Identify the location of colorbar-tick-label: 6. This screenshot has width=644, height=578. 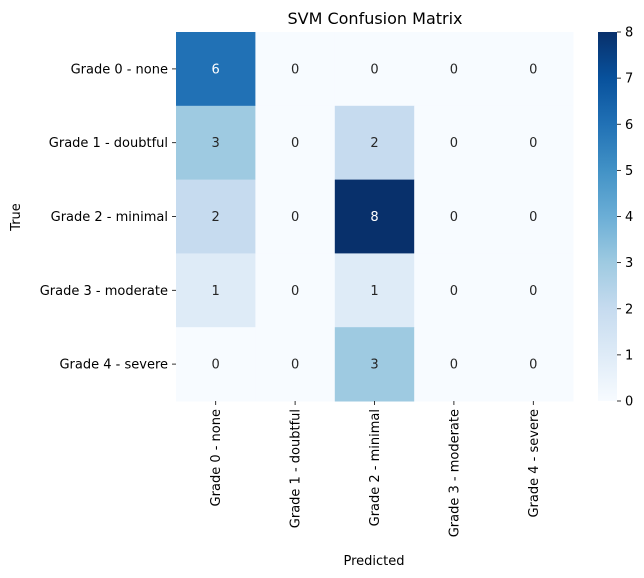
(629, 125).